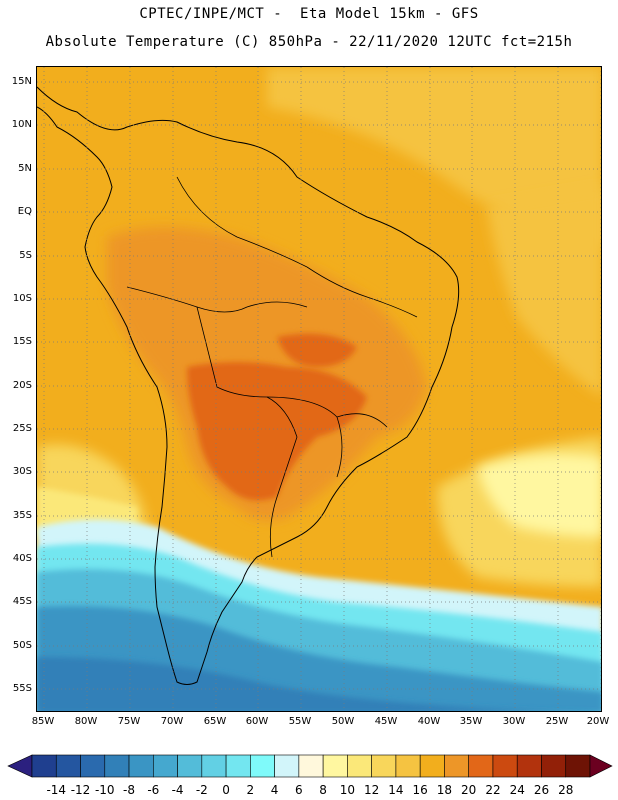  I want to click on colorbar-tick-label: -8, so click(129, 790).